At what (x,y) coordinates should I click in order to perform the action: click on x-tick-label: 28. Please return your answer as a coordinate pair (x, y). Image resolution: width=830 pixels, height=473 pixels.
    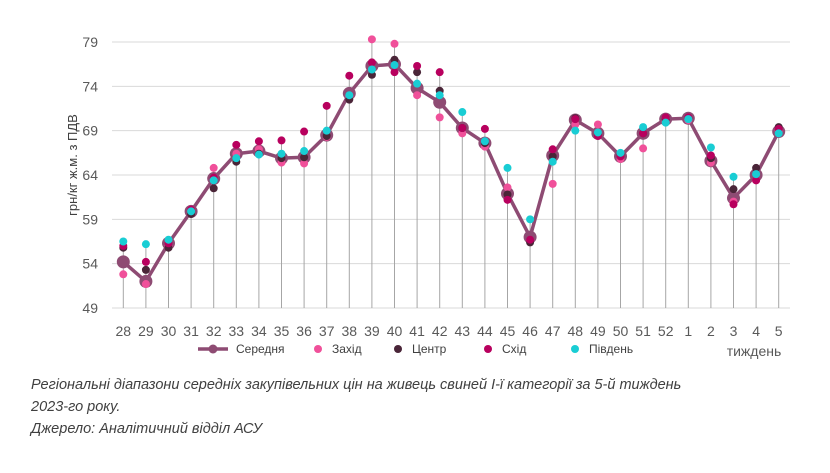
    Looking at the image, I should click on (124, 331).